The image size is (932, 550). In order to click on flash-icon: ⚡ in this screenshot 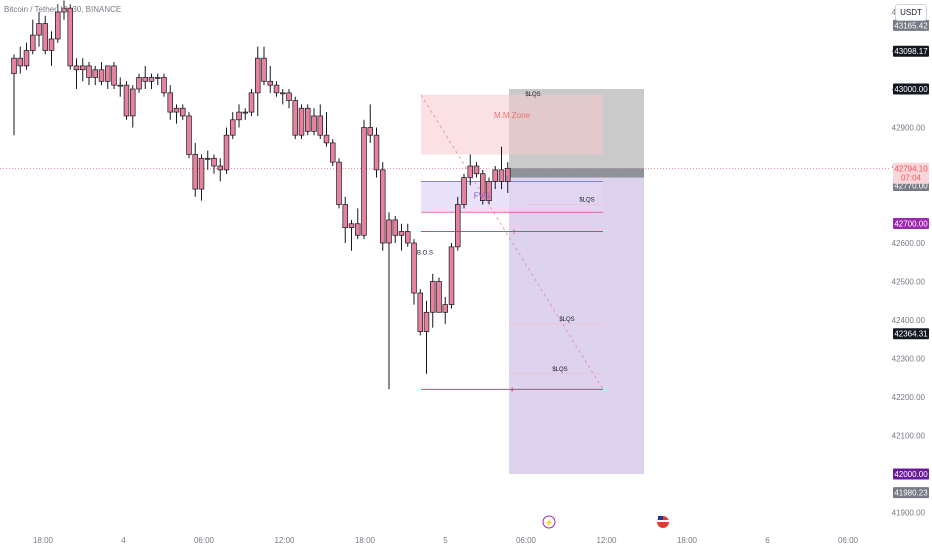, I will do `click(549, 522)`.